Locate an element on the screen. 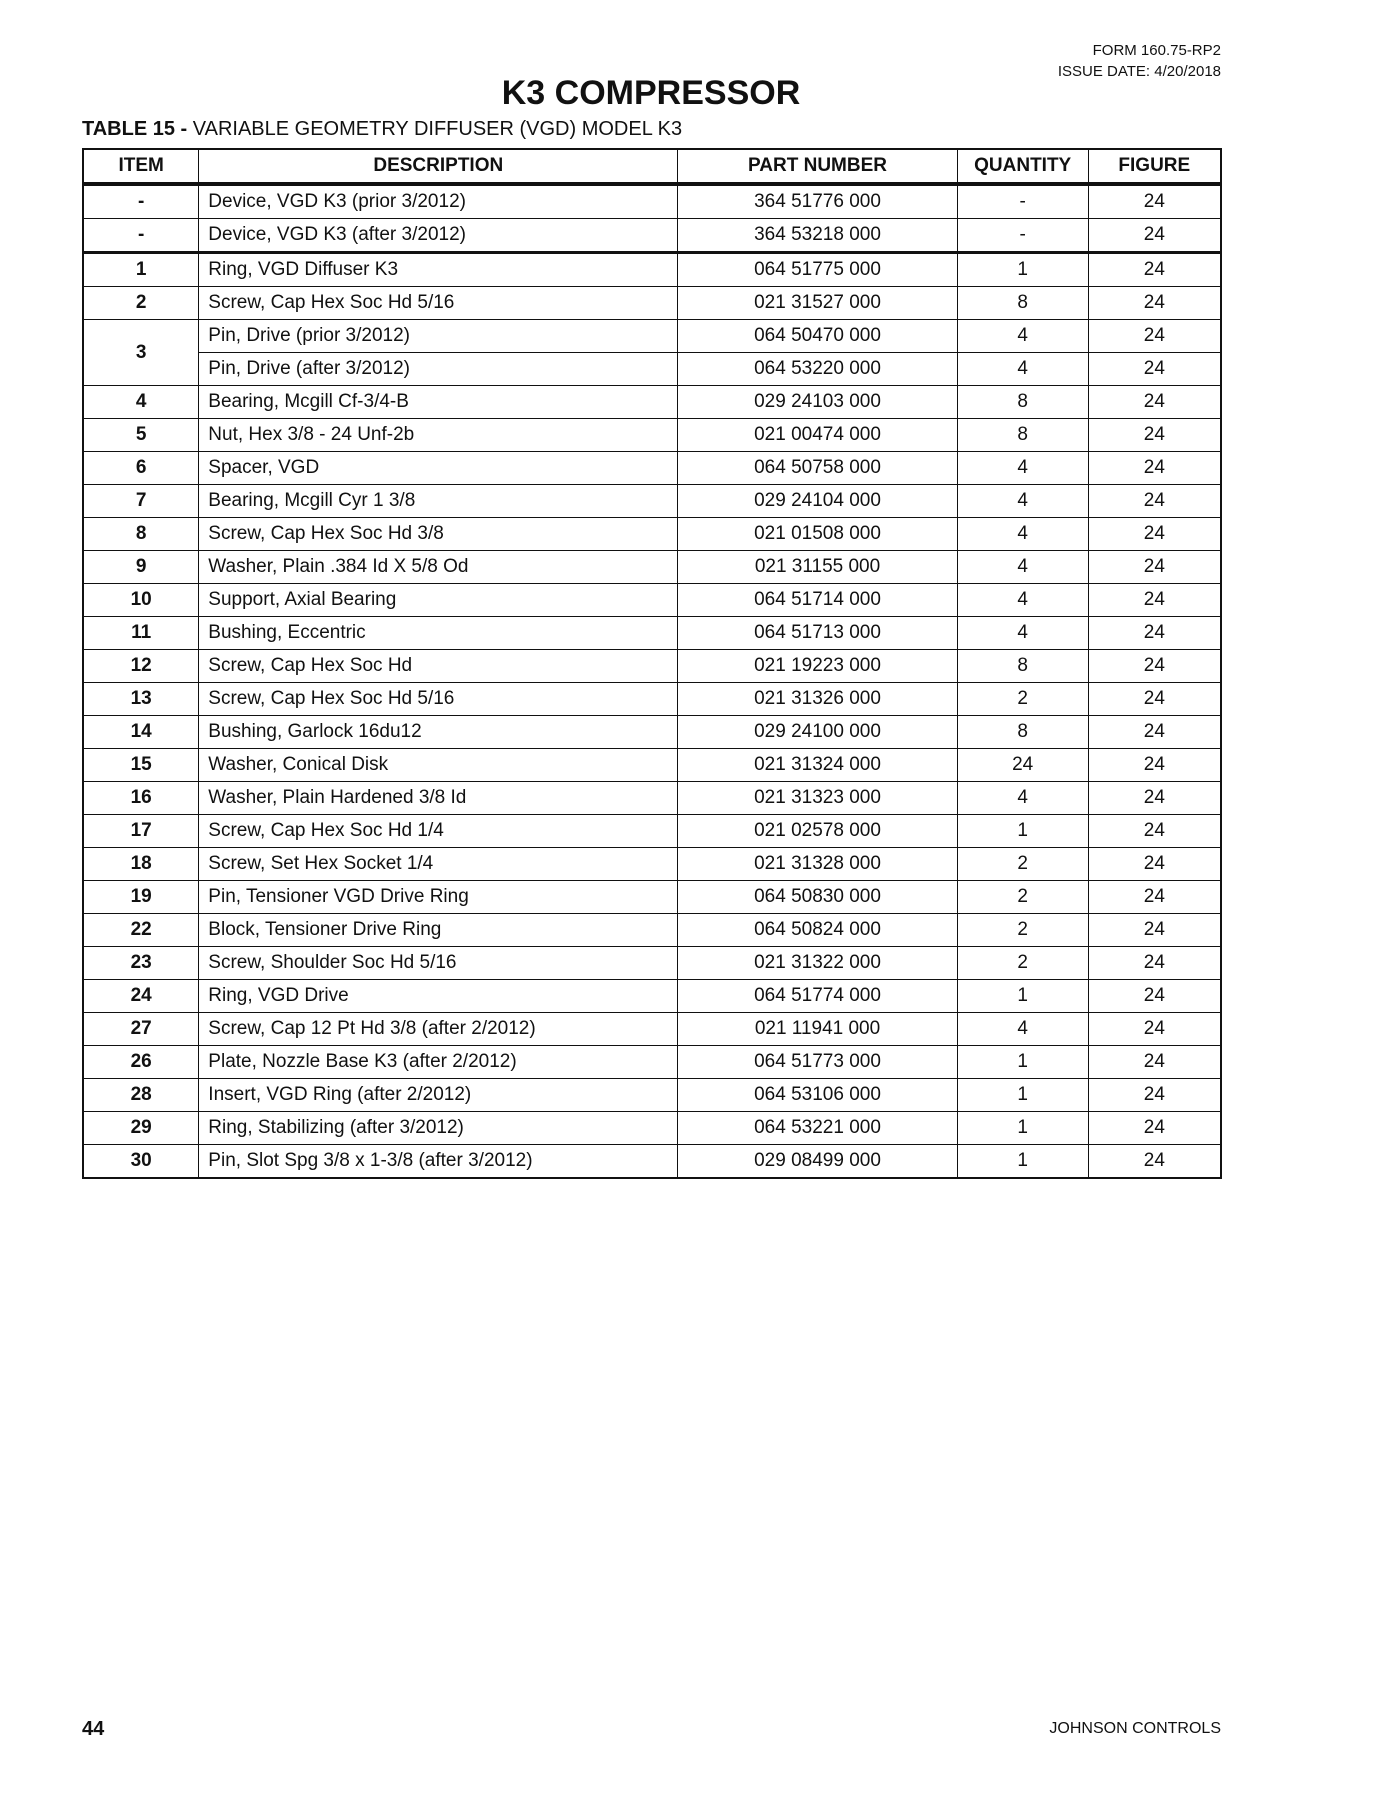 This screenshot has height=1800, width=1391. col-quantity: QUANTITY is located at coordinates (1022, 167).